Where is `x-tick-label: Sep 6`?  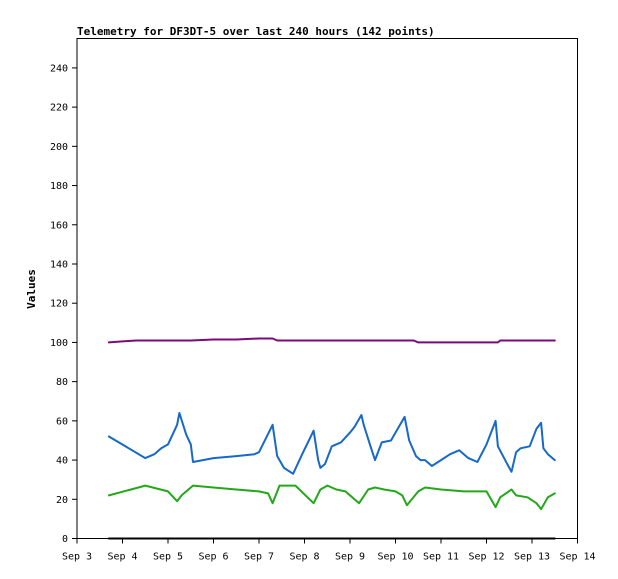
x-tick-label: Sep 6 is located at coordinates (213, 557).